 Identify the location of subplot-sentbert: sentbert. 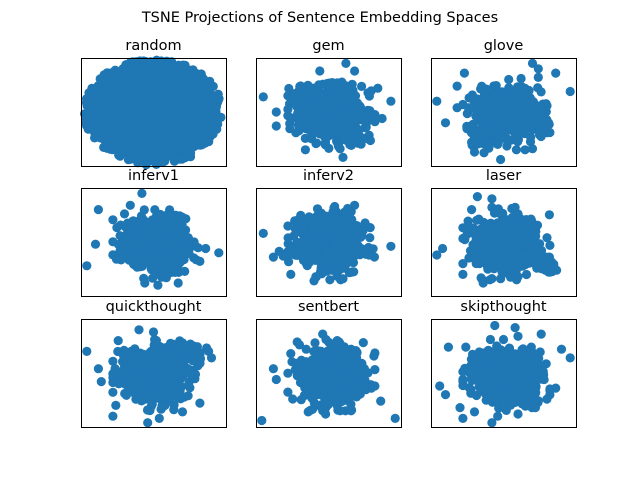
(329, 363).